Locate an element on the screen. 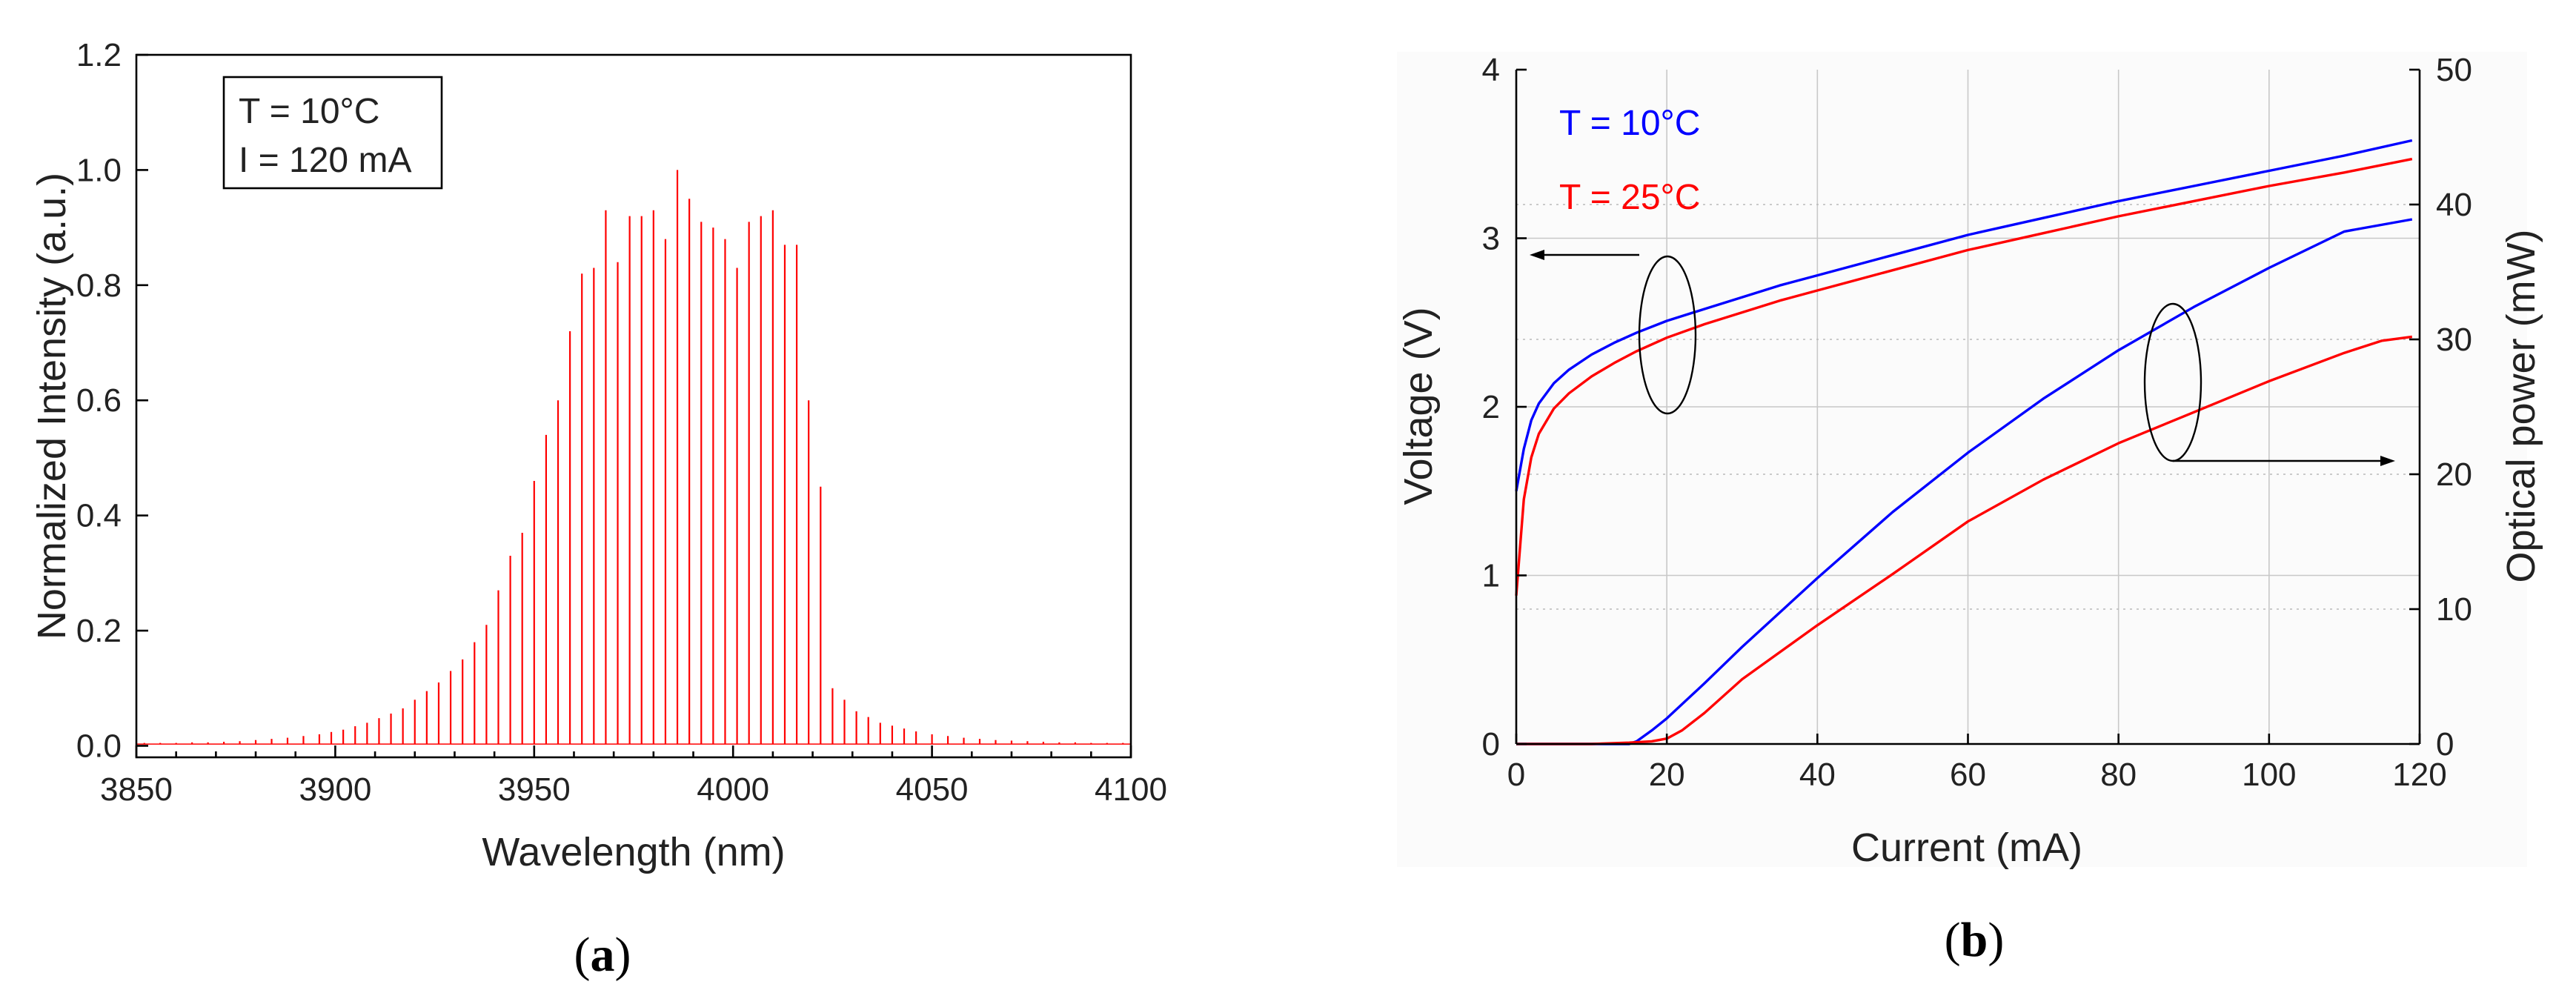 The height and width of the screenshot is (990, 2576). y-tick-label-right: 20 is located at coordinates (2454, 474).